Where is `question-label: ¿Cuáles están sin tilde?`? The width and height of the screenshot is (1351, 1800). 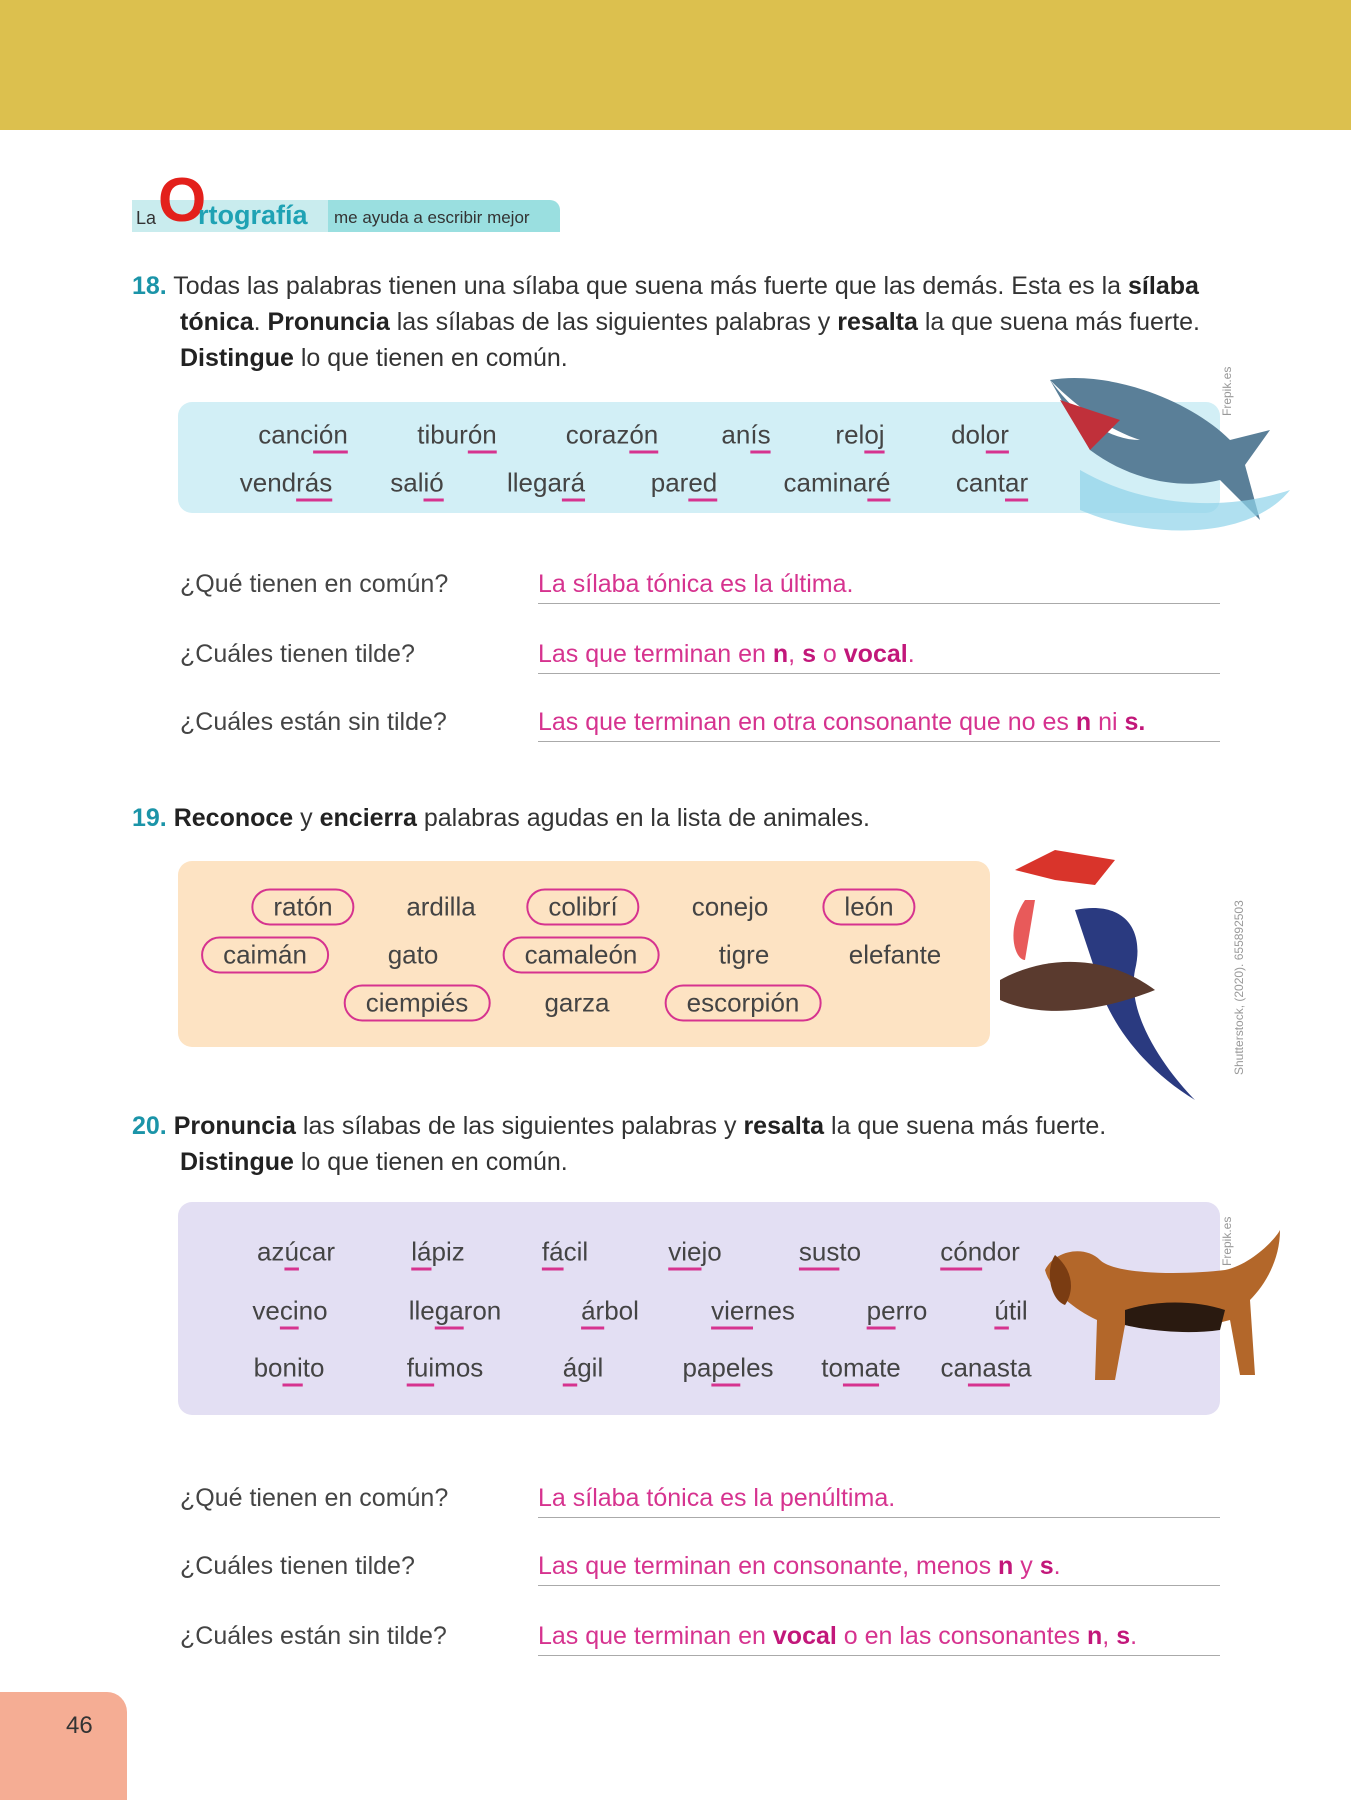
question-label: ¿Cuáles están sin tilde? is located at coordinates (313, 722).